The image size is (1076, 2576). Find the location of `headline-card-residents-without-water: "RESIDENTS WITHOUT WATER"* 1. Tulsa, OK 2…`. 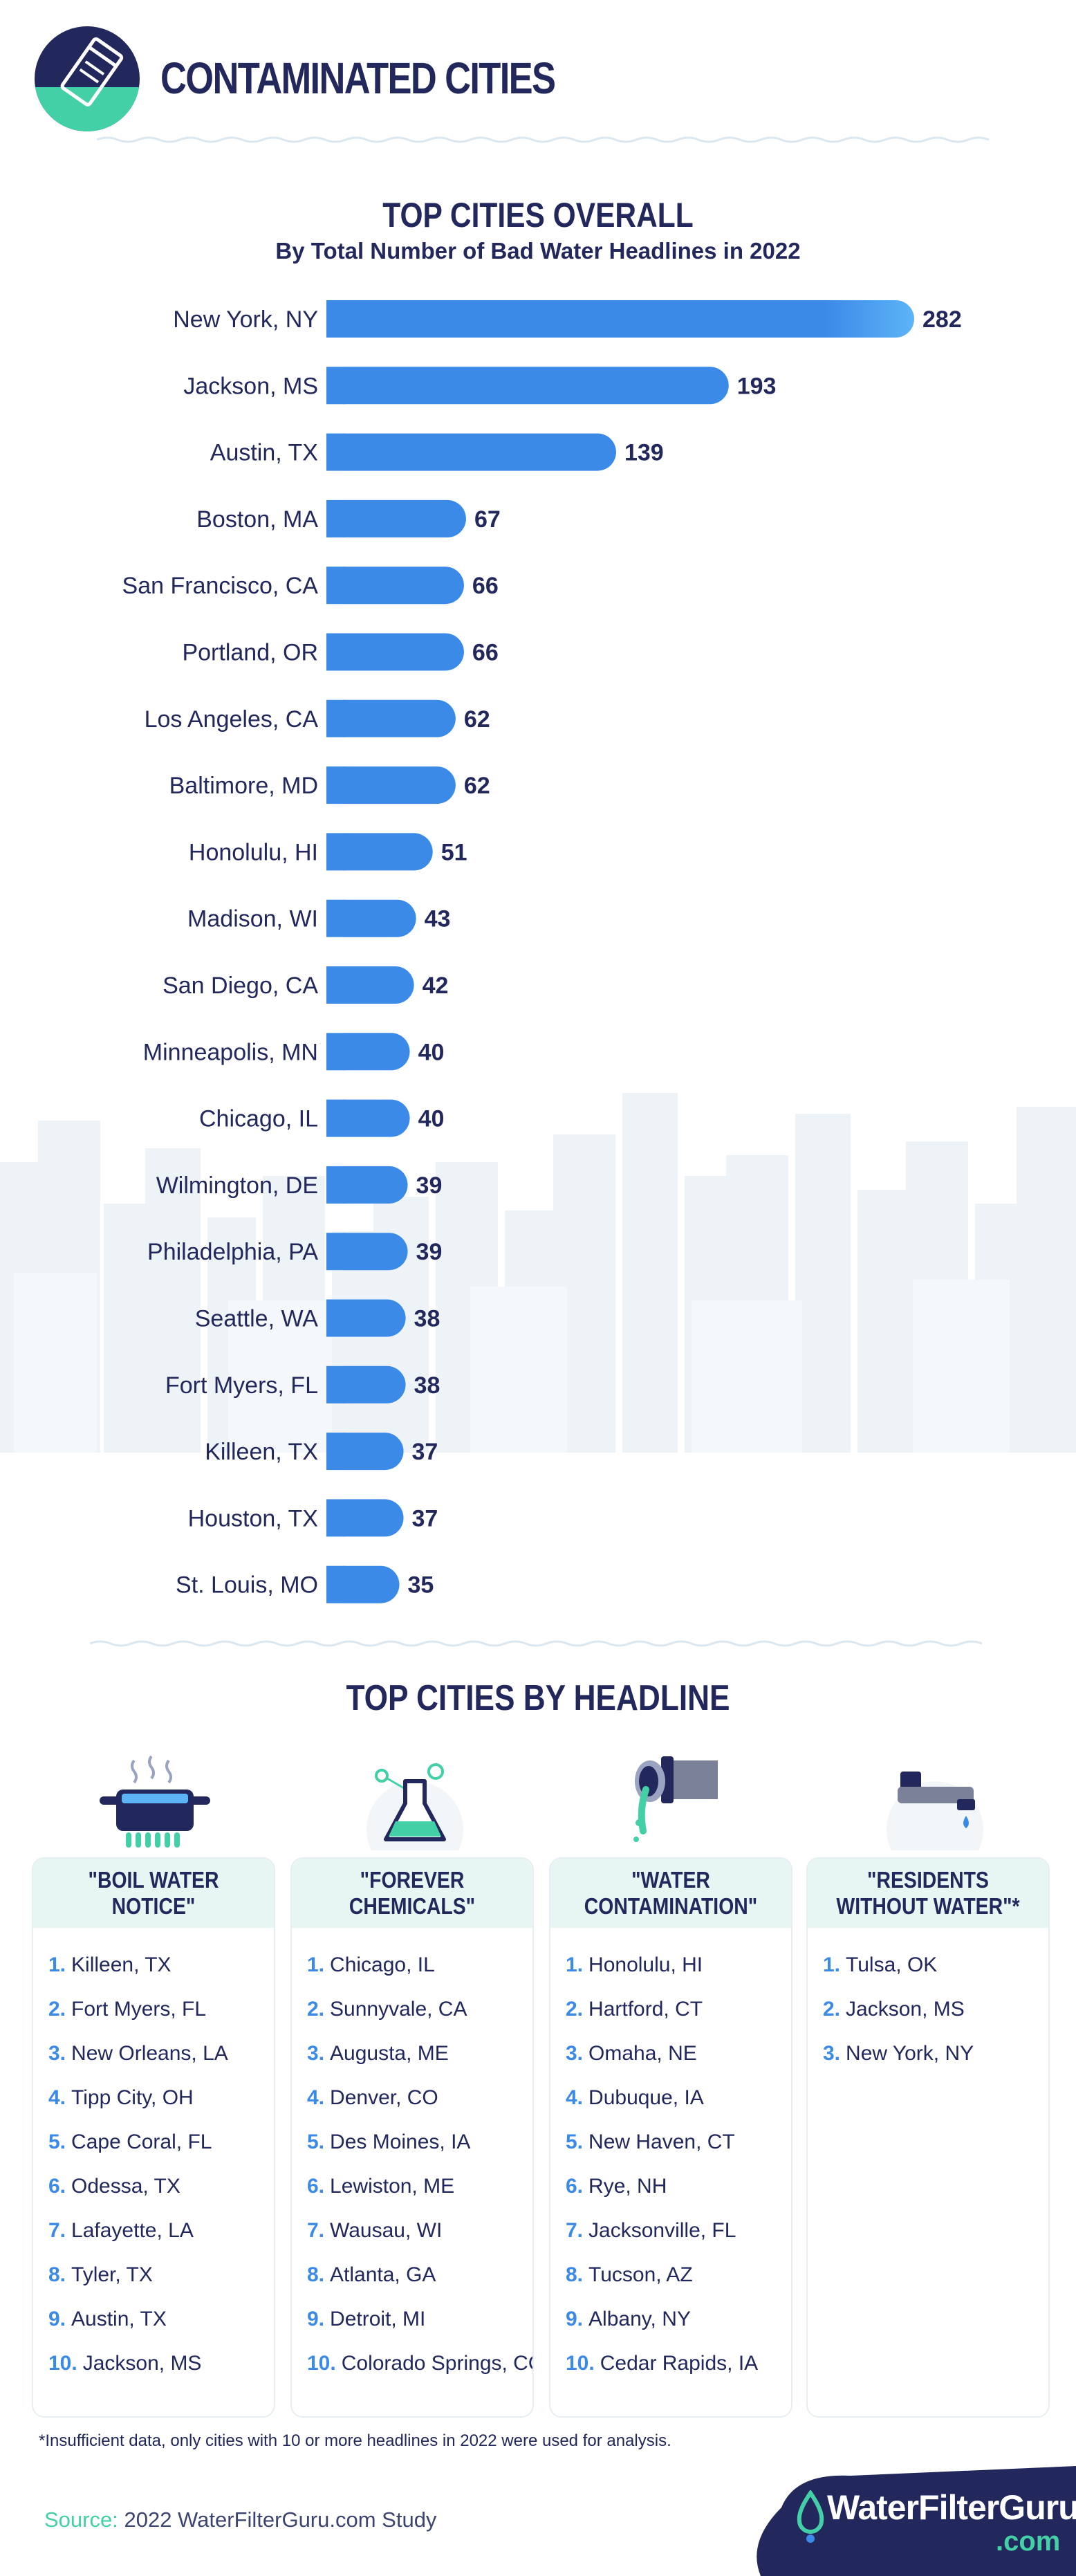

headline-card-residents-without-water: "RESIDENTS WITHOUT WATER"* 1. Tulsa, OK 2… is located at coordinates (928, 2137).